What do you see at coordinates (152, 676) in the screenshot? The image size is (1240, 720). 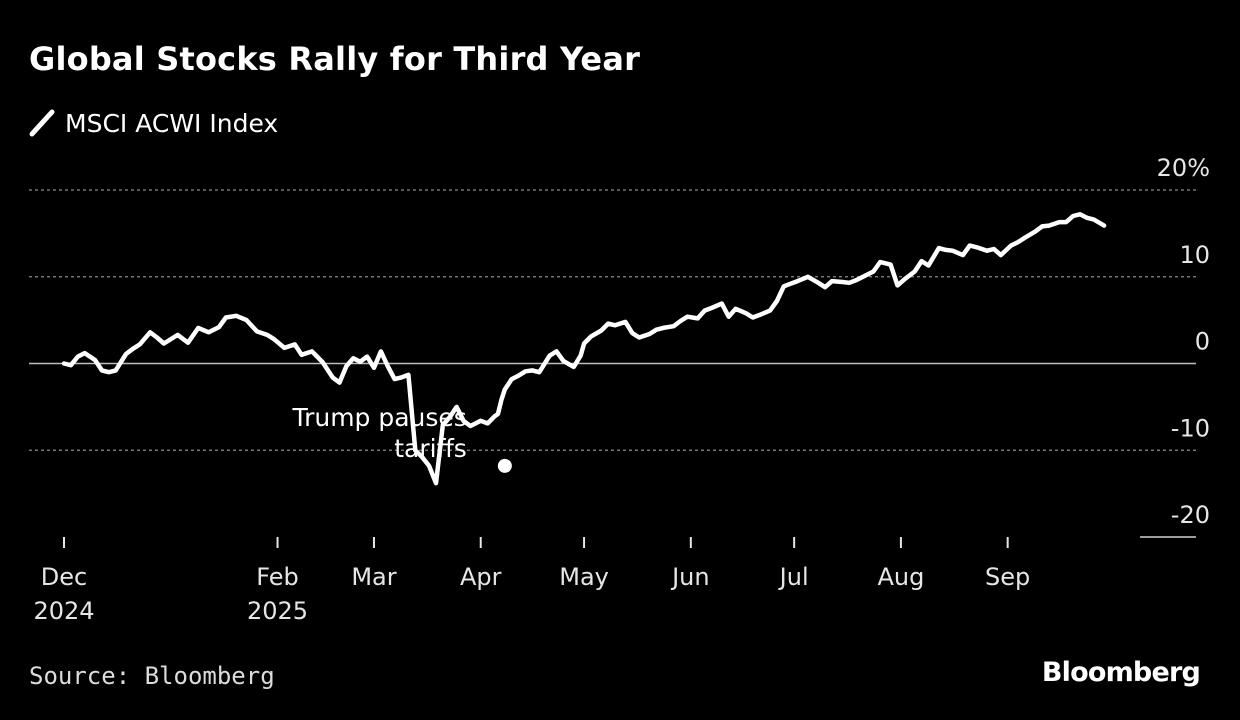 I see `source-note: Source: Bloomberg` at bounding box center [152, 676].